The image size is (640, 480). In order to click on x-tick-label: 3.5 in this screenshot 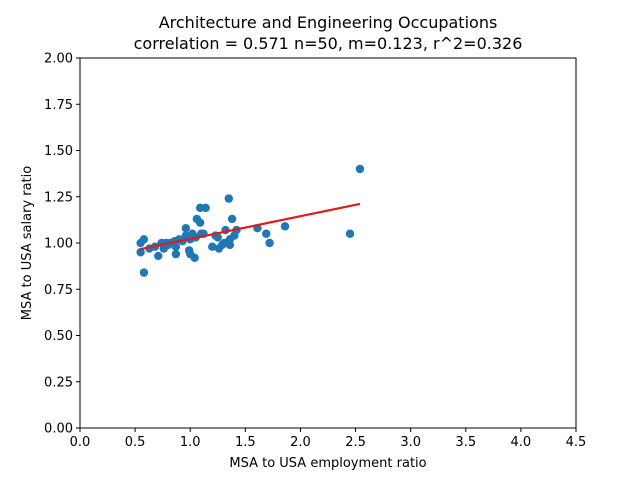, I will do `click(465, 442)`.